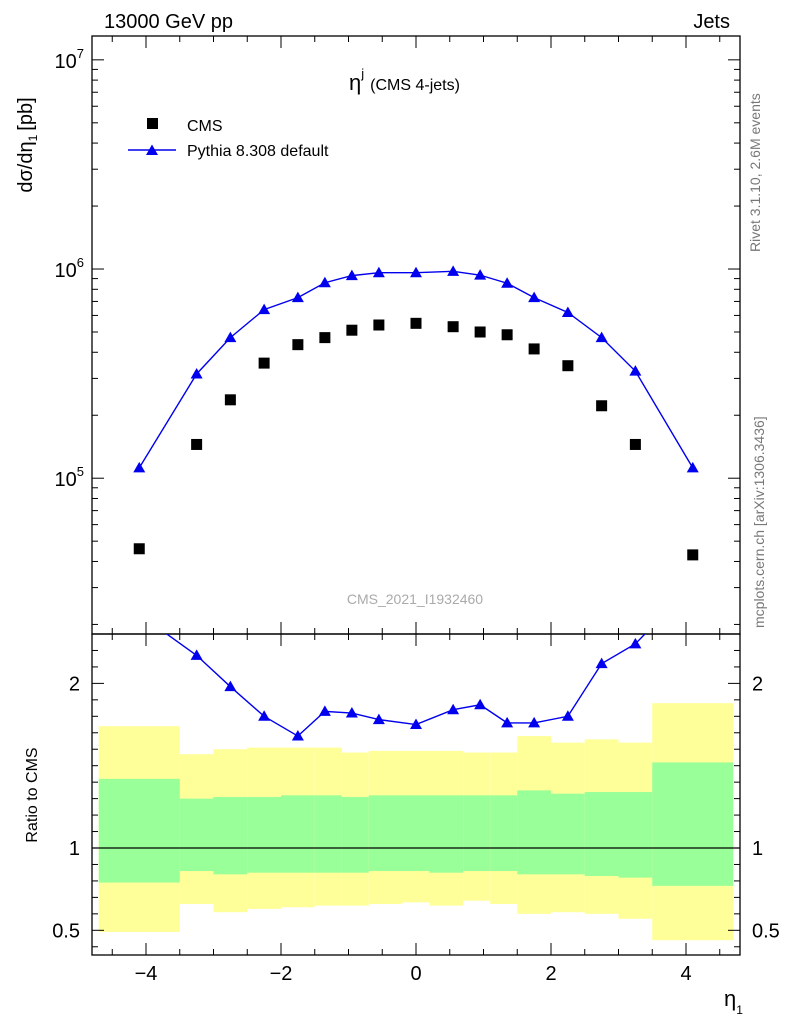  I want to click on plot-title-main: η, so click(355, 82).